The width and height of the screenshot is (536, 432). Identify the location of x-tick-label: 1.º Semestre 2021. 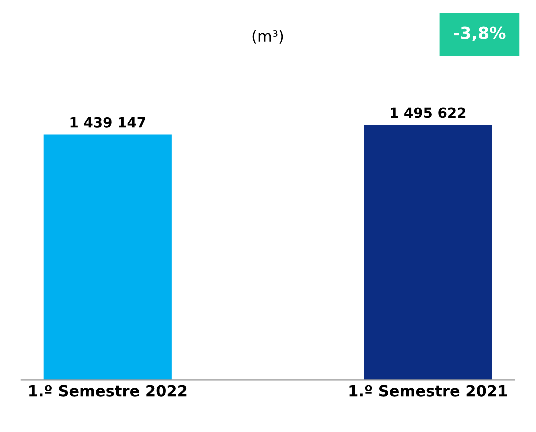
(429, 391).